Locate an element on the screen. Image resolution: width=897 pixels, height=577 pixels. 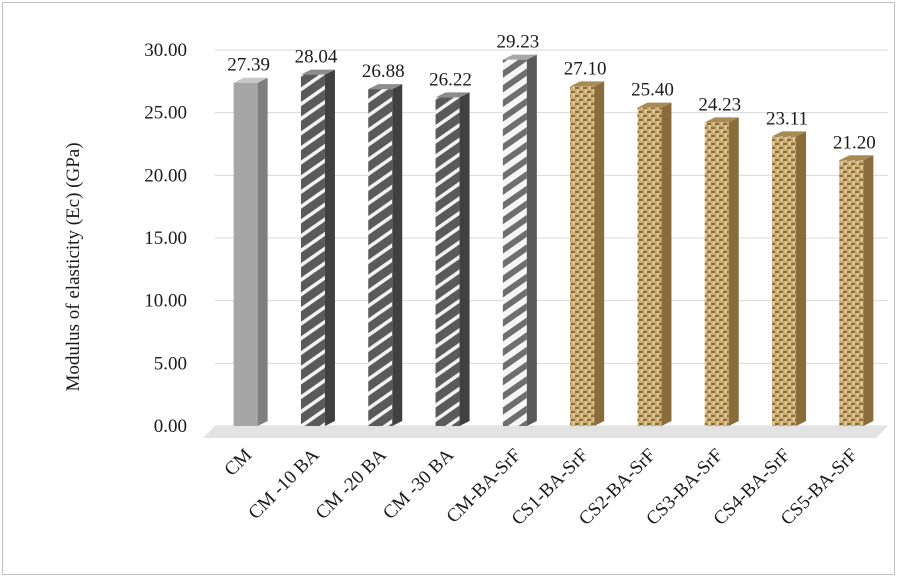
data-label: 25.40 is located at coordinates (652, 90).